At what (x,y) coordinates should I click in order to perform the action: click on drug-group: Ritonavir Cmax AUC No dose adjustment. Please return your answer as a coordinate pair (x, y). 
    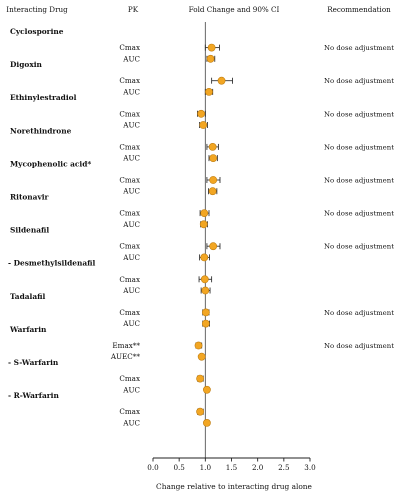
    Looking at the image, I should click on (202, 211).